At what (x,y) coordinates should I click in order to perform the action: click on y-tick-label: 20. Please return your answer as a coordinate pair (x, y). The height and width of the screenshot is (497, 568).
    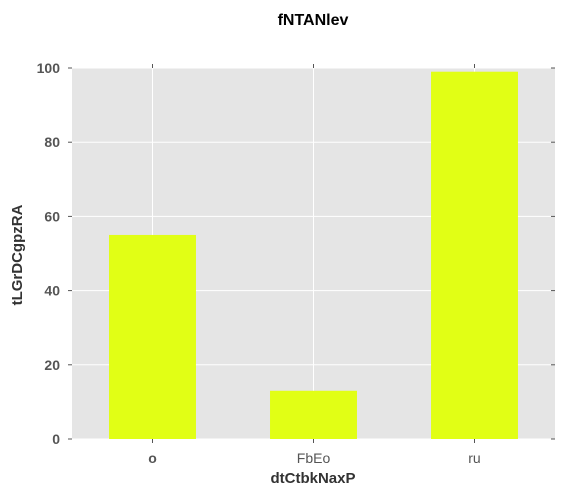
    Looking at the image, I should click on (52, 365).